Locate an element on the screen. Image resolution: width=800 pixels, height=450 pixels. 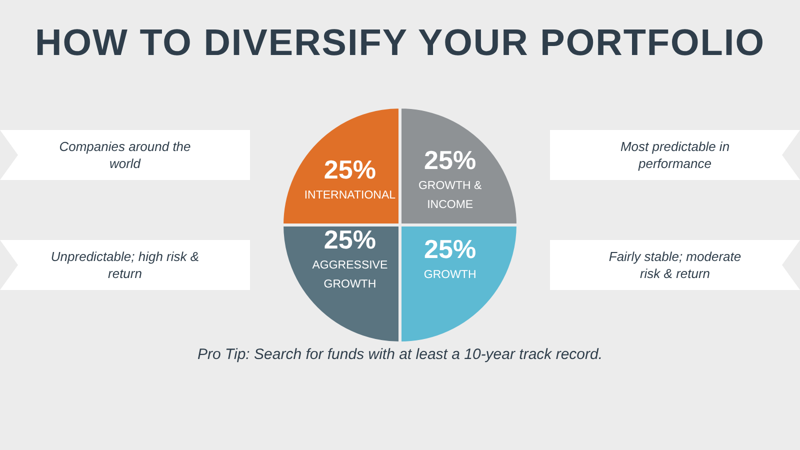
text: Pro Tip: Search for funds with at least a 10-year track record. is located at coordinates (400, 354).